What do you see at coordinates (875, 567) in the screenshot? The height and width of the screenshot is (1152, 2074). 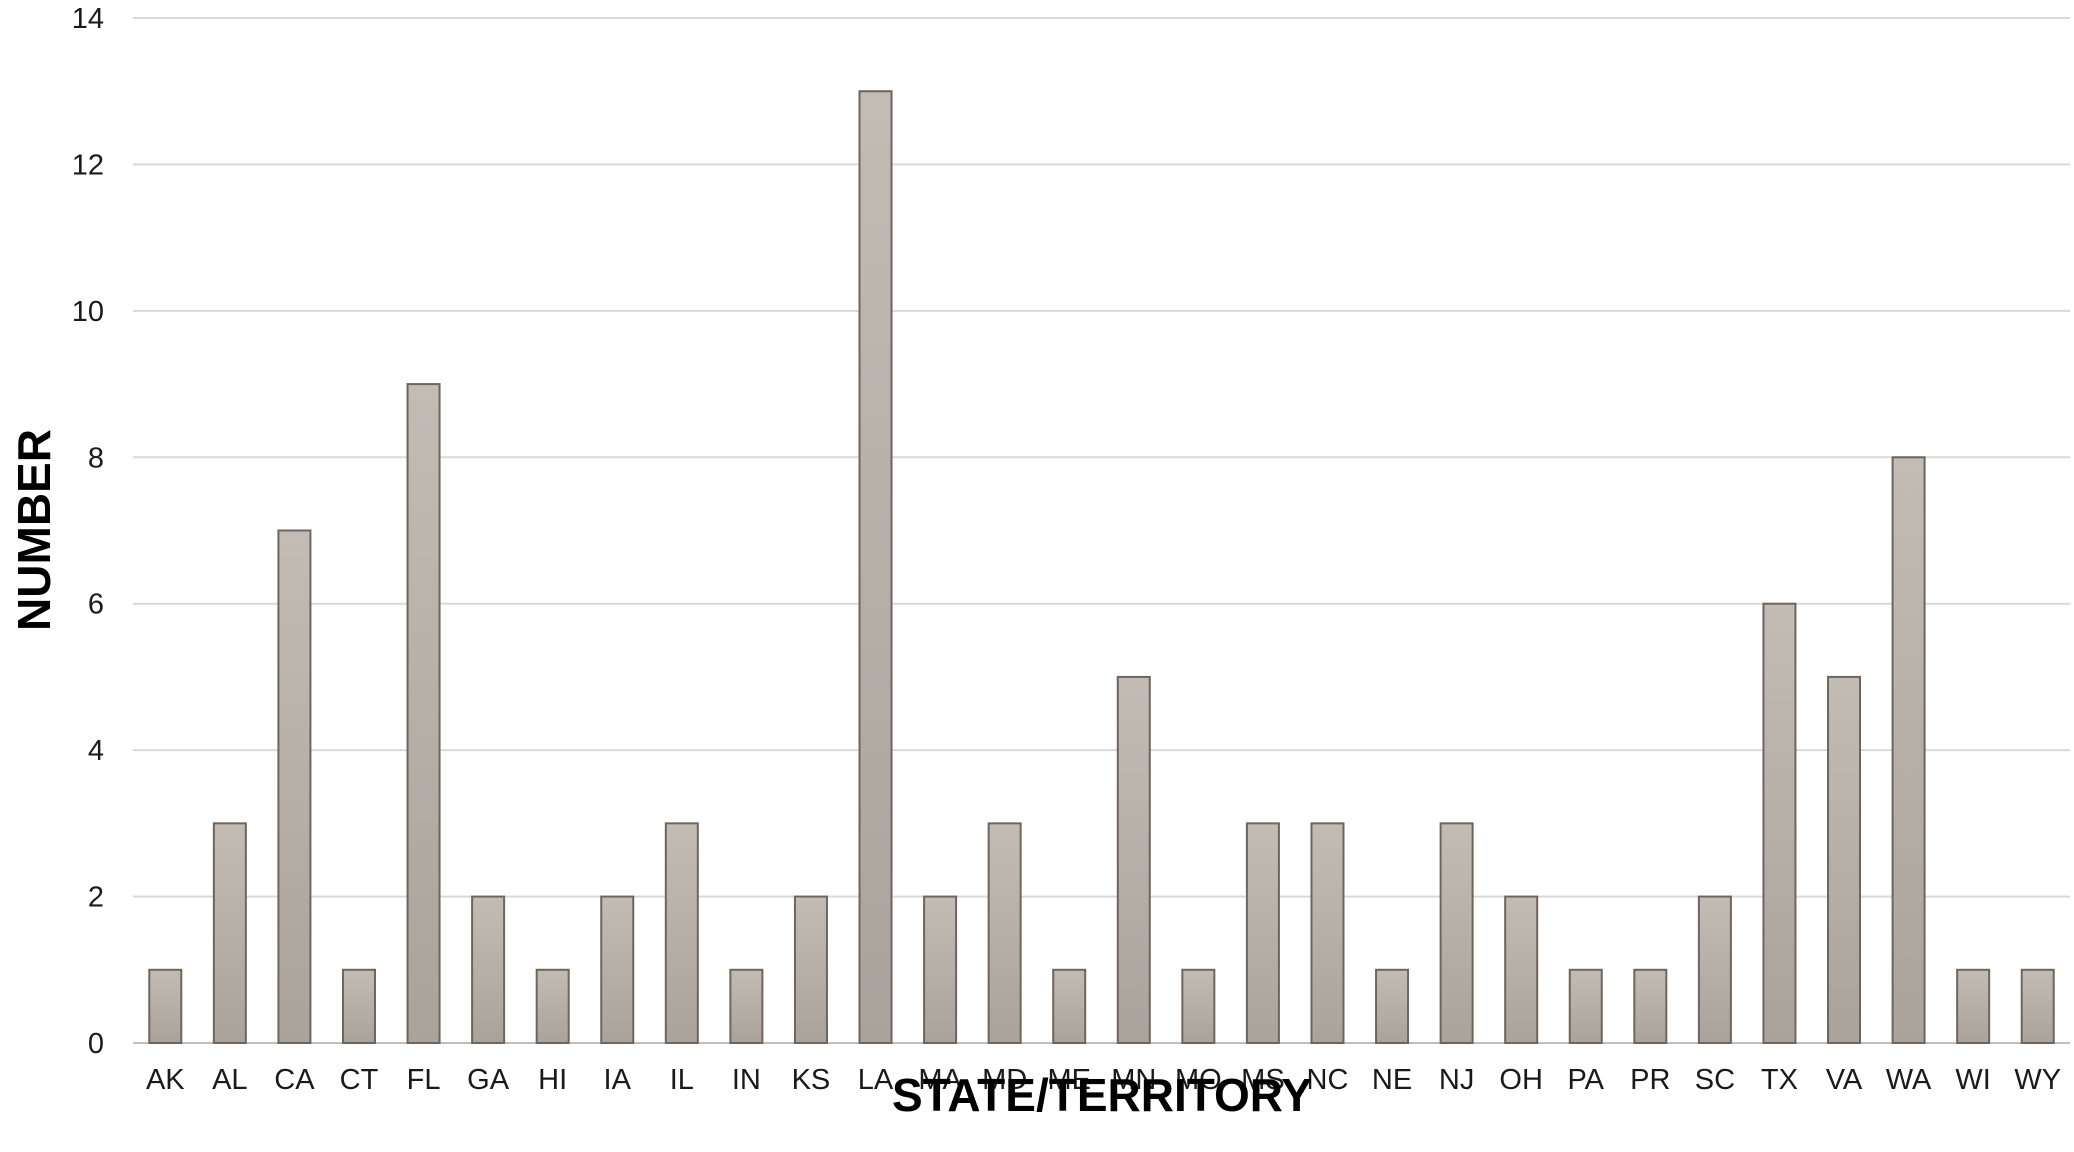 I see `bar-la` at bounding box center [875, 567].